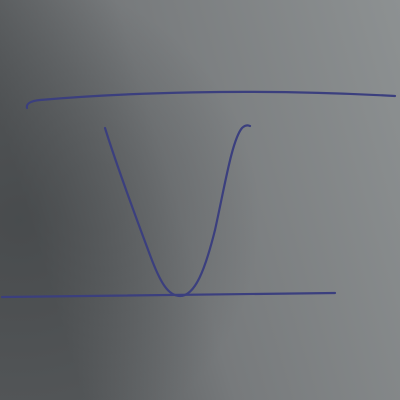 This screenshot has width=400, height=400. I want to click on top-line, so click(211, 100).